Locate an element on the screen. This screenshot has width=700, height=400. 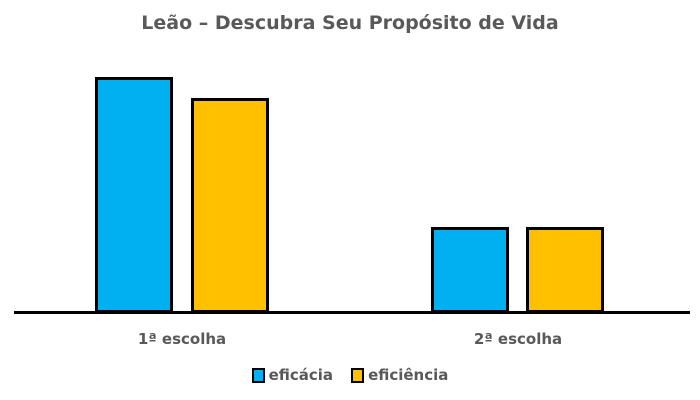
legend-item-eficacia: eficácia is located at coordinates (292, 375).